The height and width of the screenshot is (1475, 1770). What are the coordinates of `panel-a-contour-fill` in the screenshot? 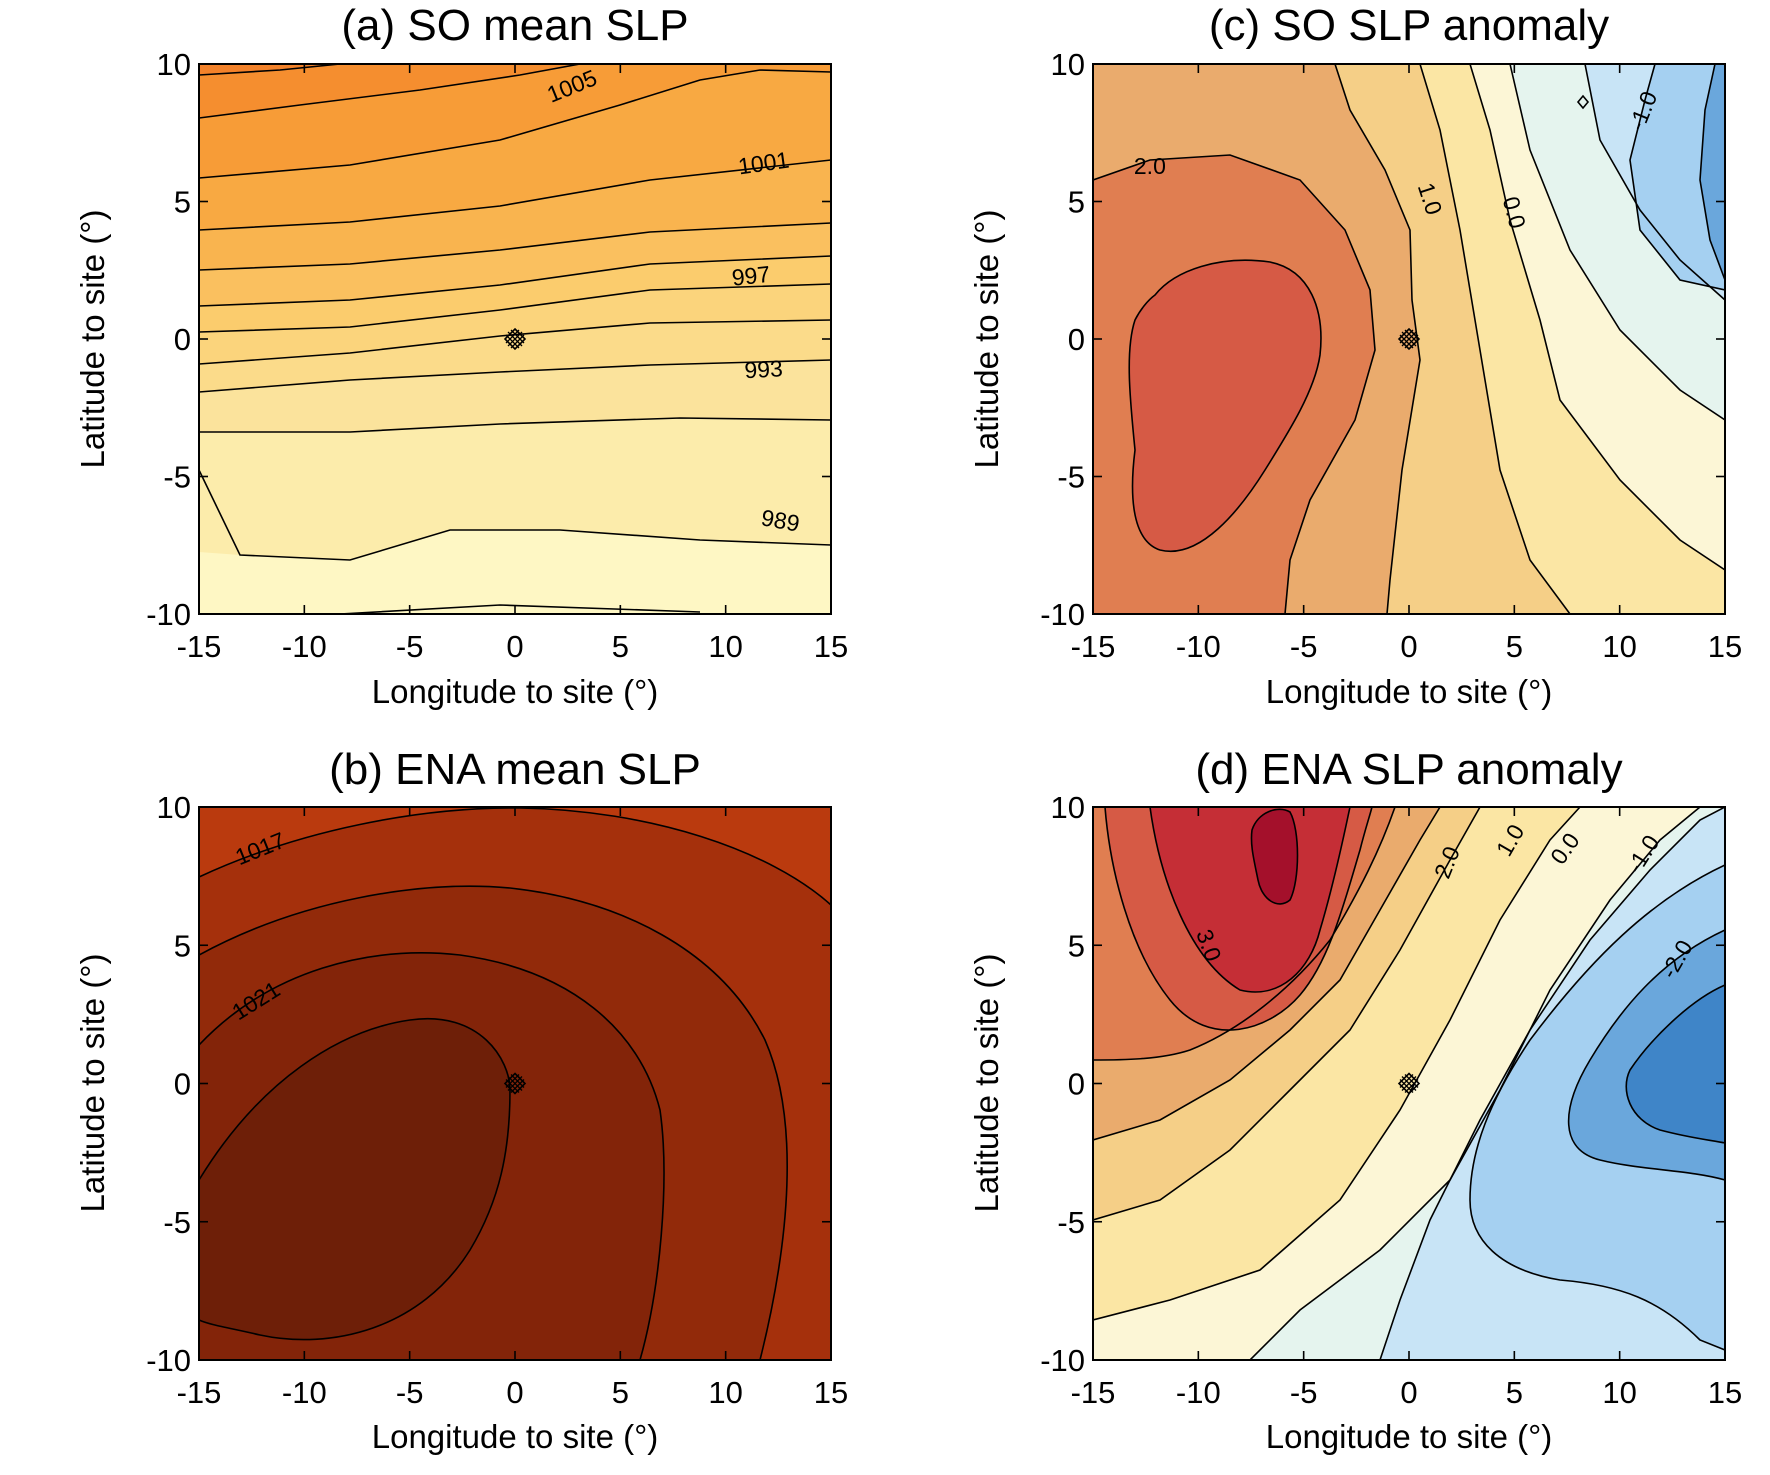 It's located at (515, 339).